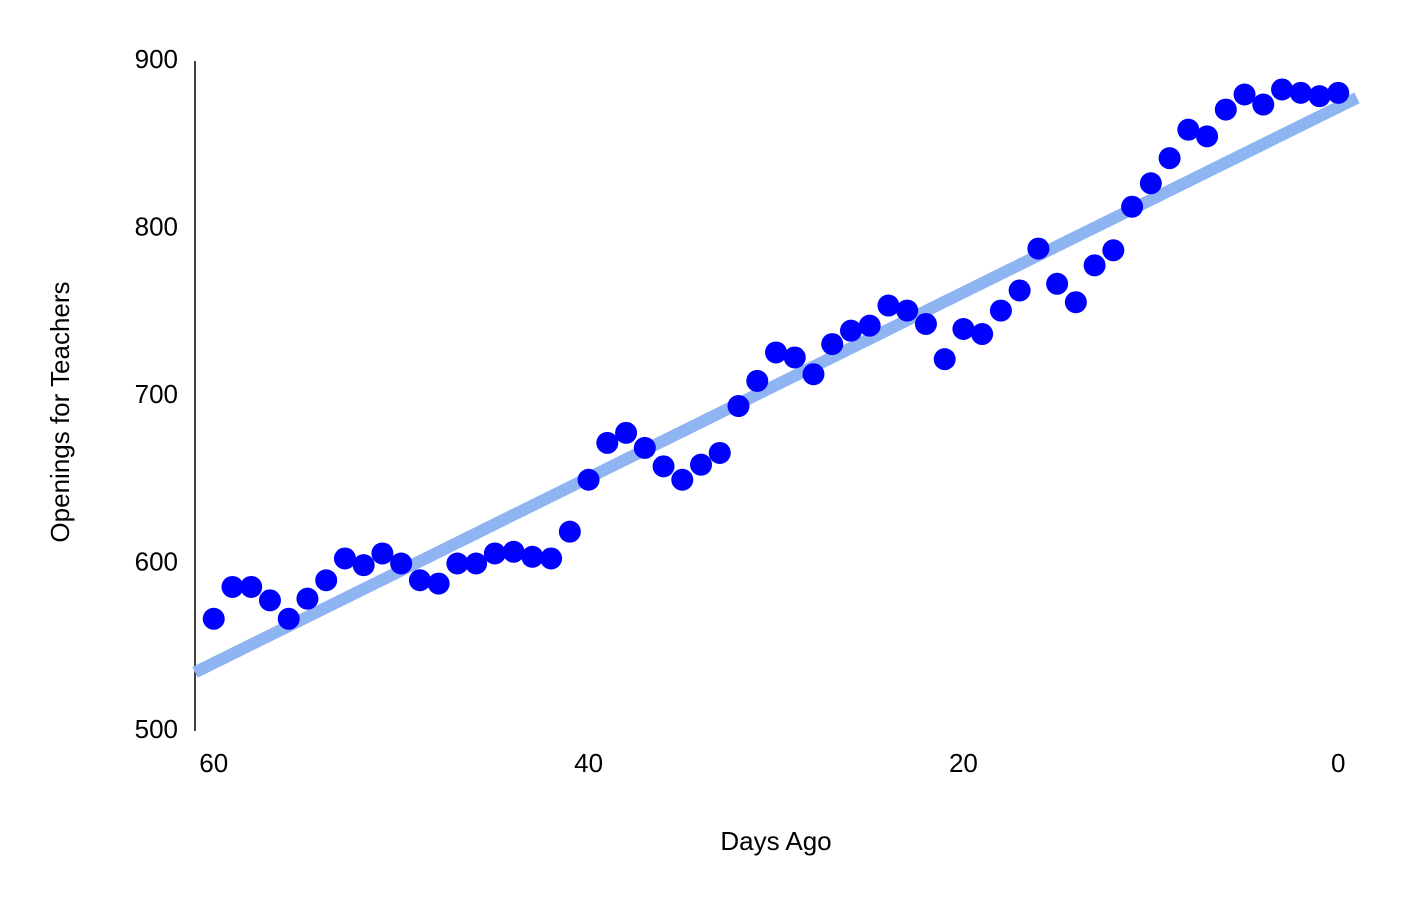  What do you see at coordinates (1338, 763) in the screenshot?
I see `x-tick-label: 0` at bounding box center [1338, 763].